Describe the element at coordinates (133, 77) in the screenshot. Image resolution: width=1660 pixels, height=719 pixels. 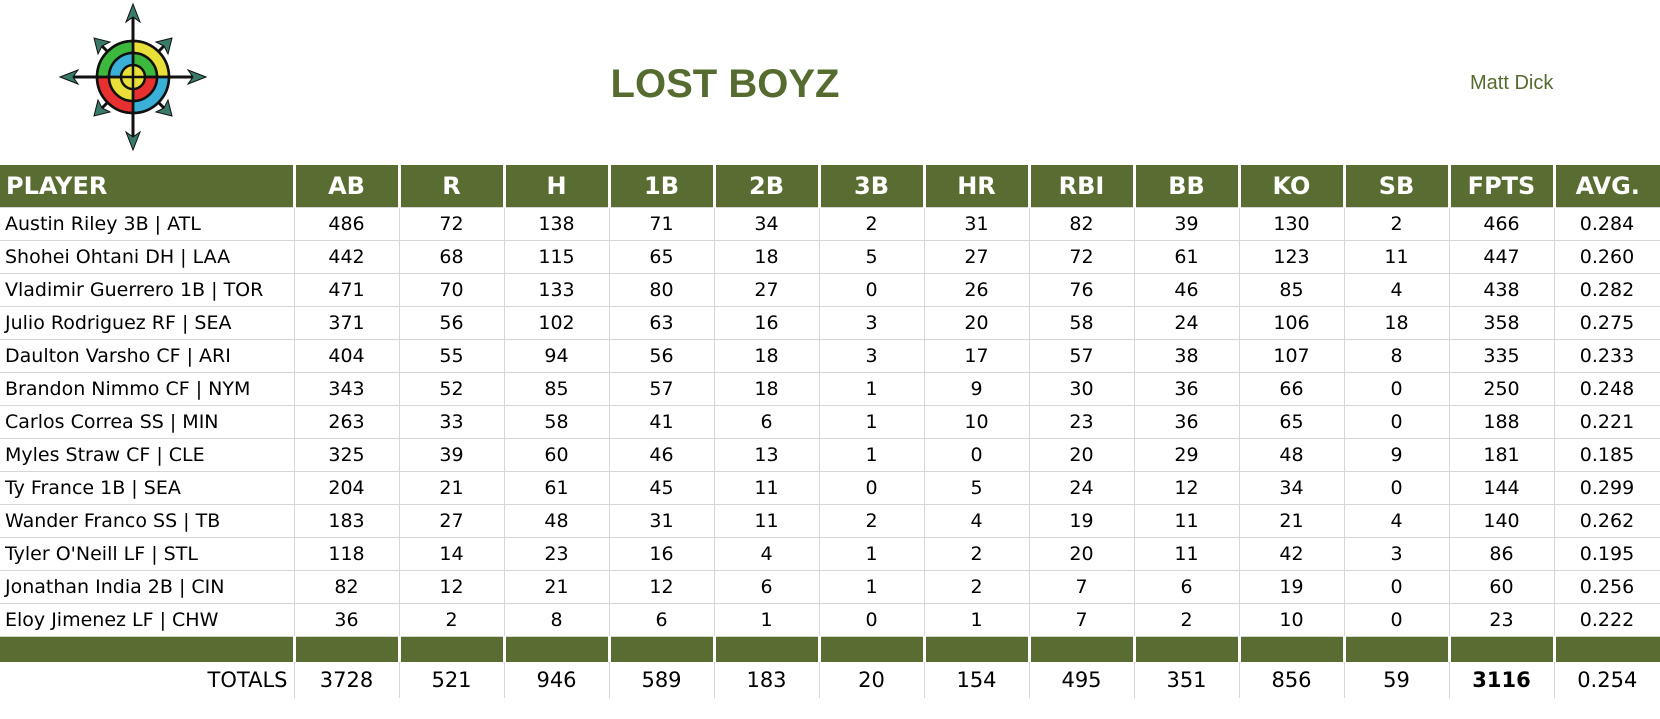
I see `compass-target-icon` at that location.